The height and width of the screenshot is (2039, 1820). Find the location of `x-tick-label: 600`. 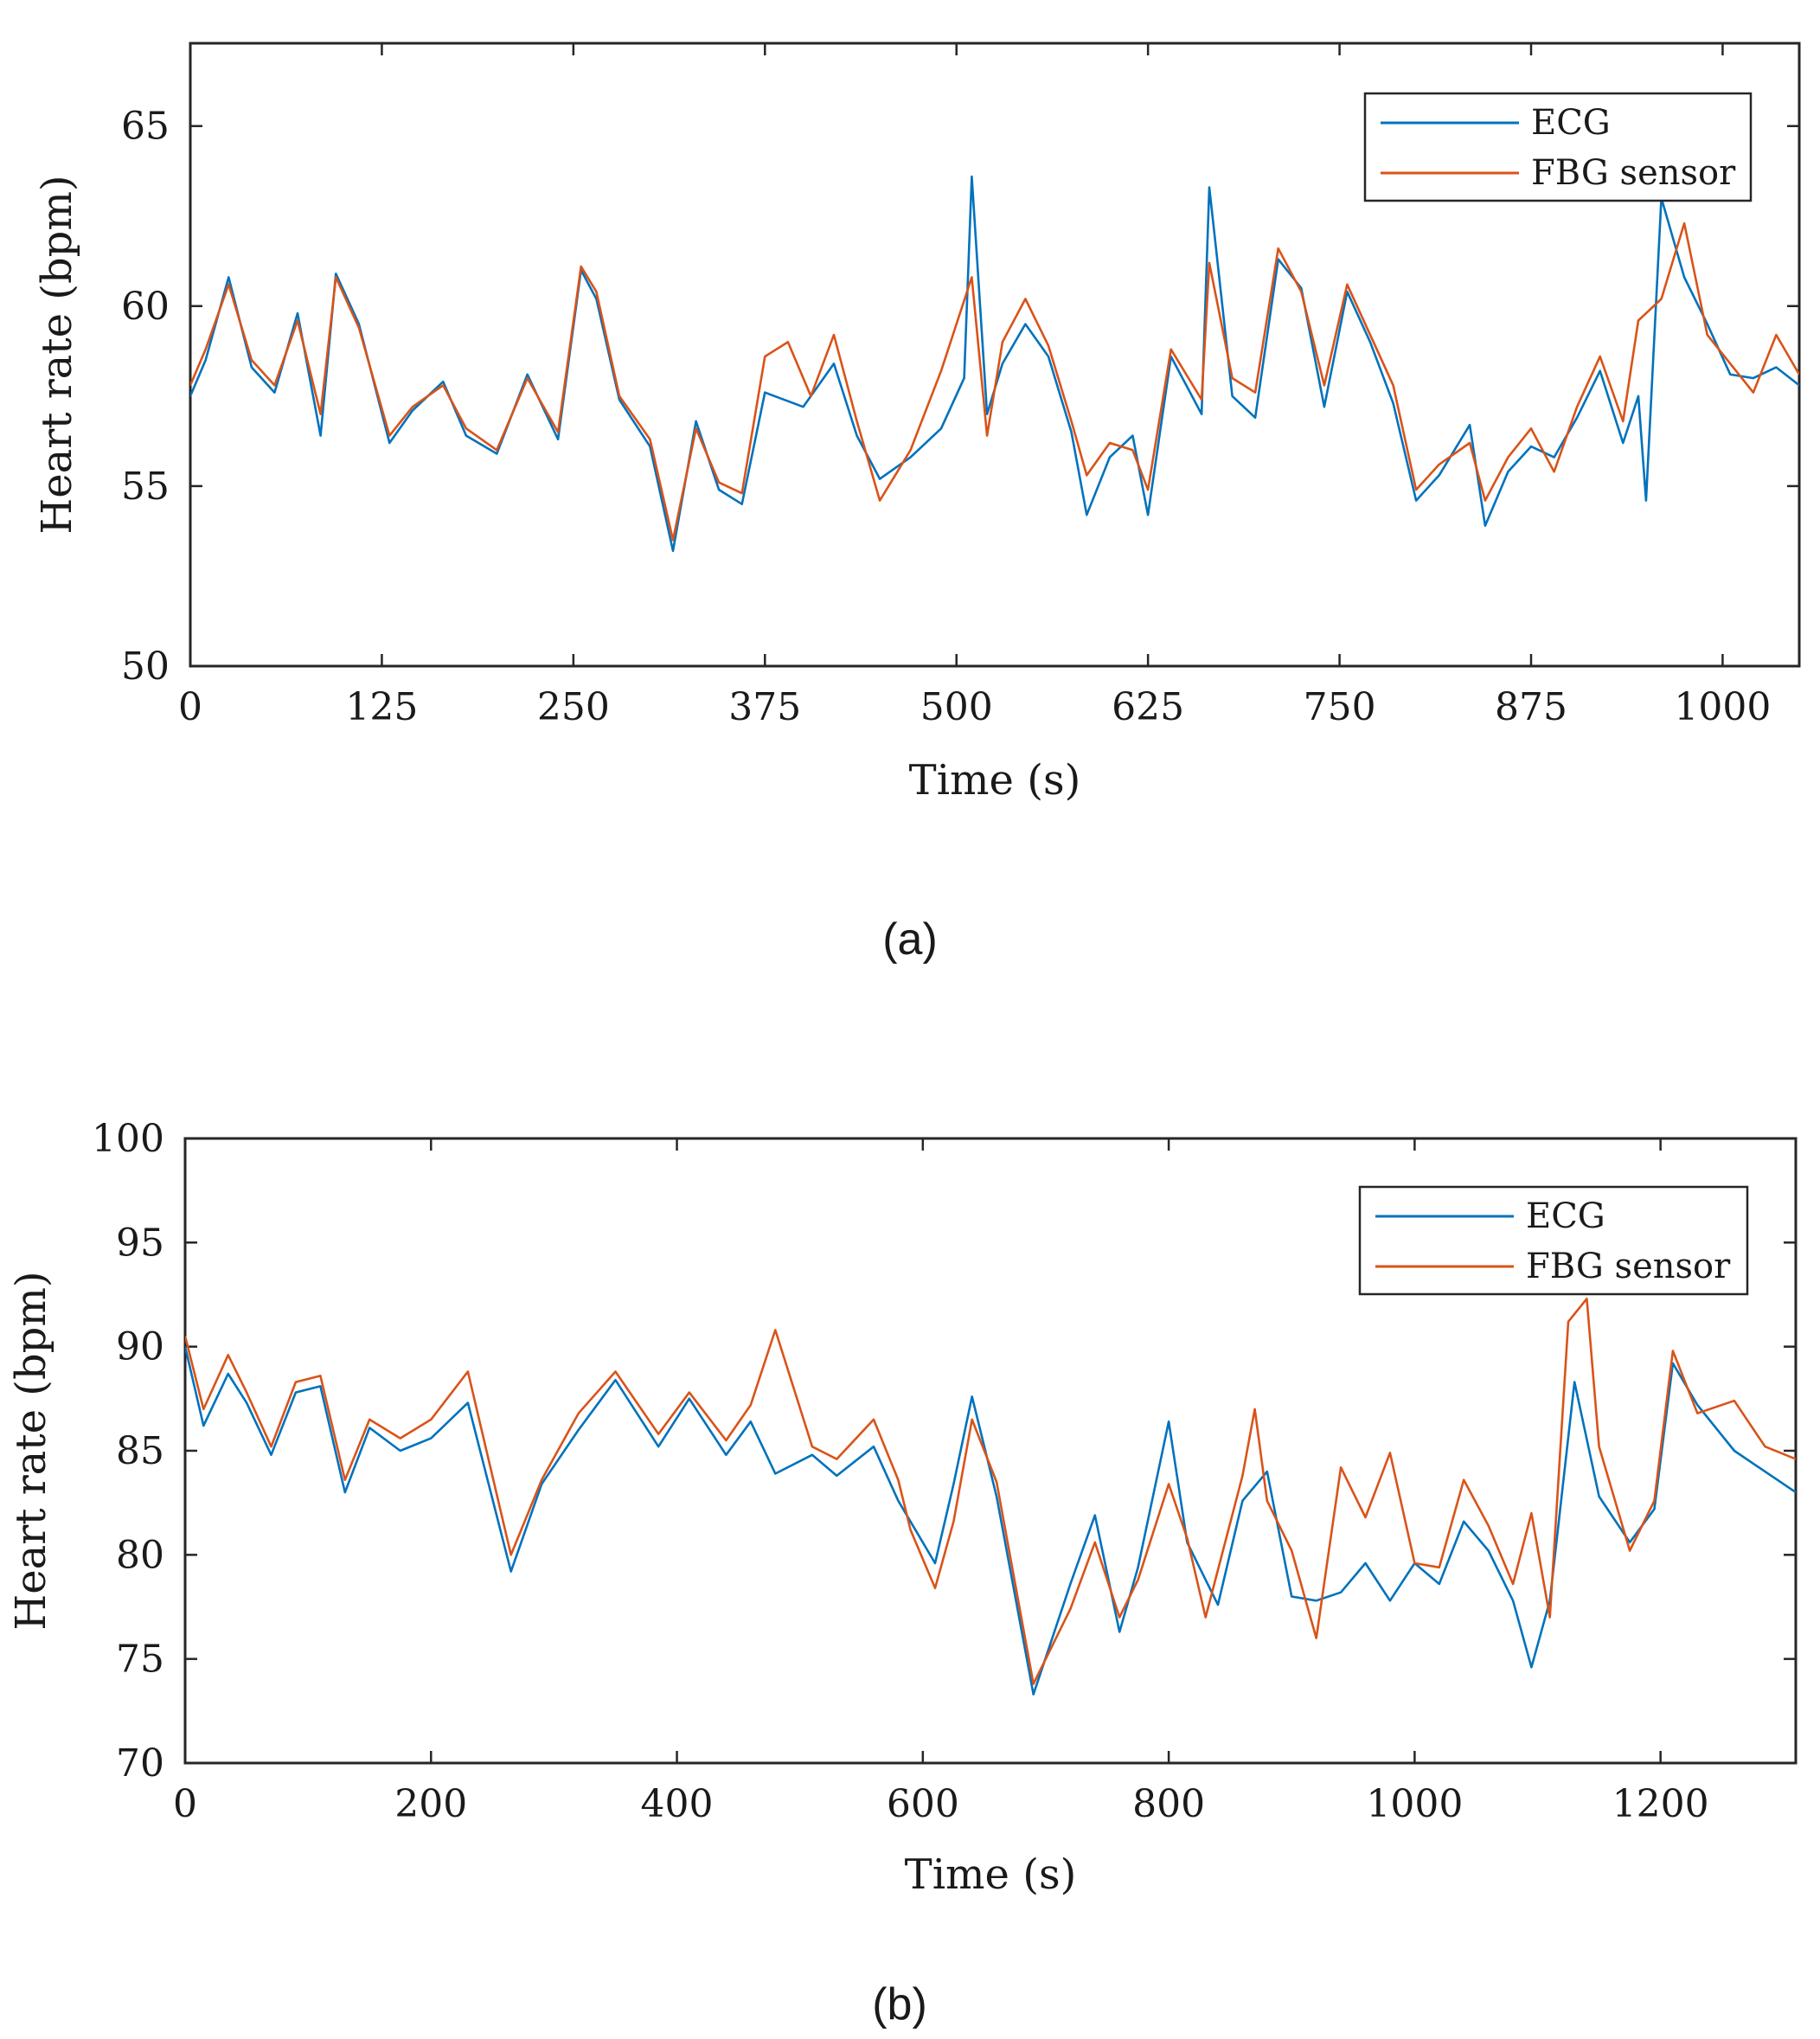

x-tick-label: 600 is located at coordinates (923, 1804).